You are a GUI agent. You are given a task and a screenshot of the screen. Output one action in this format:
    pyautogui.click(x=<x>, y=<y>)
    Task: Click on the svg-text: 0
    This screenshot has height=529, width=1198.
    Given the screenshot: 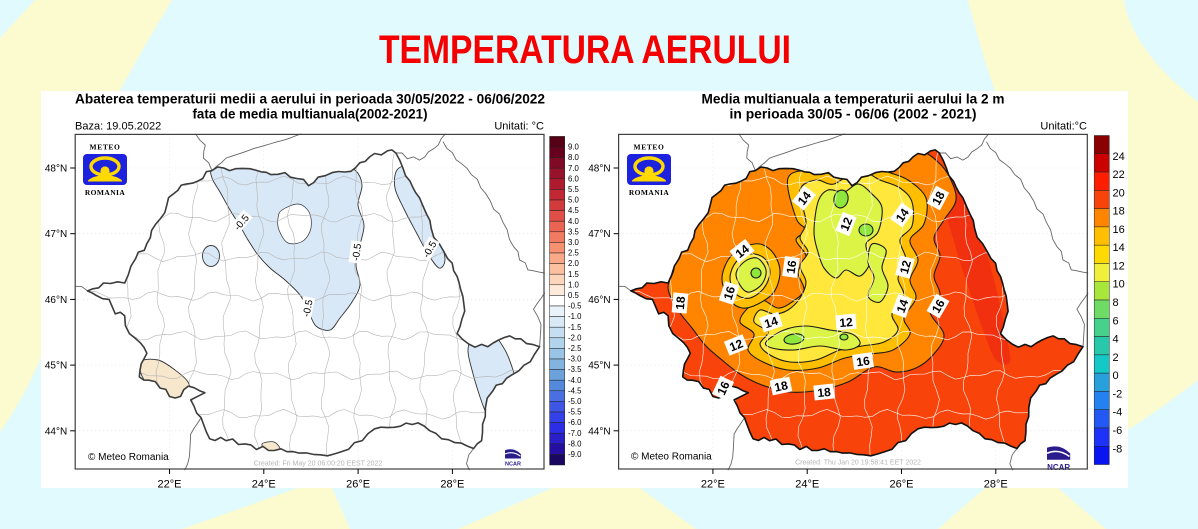 What is the action you would take?
    pyautogui.click(x=1116, y=376)
    